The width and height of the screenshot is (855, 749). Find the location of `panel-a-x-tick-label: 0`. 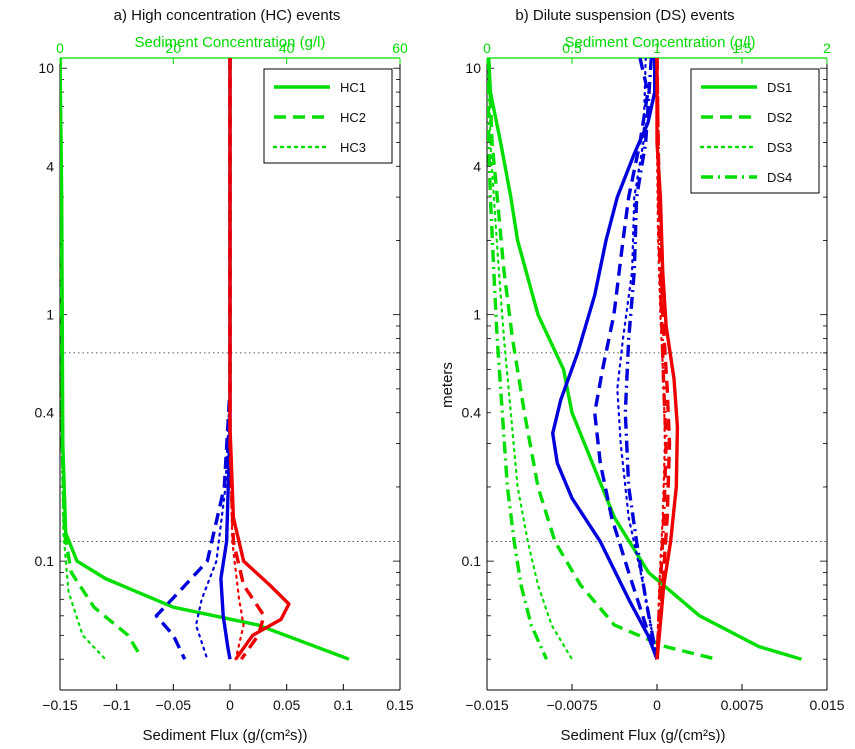

panel-a-x-tick-label: 0 is located at coordinates (230, 705).